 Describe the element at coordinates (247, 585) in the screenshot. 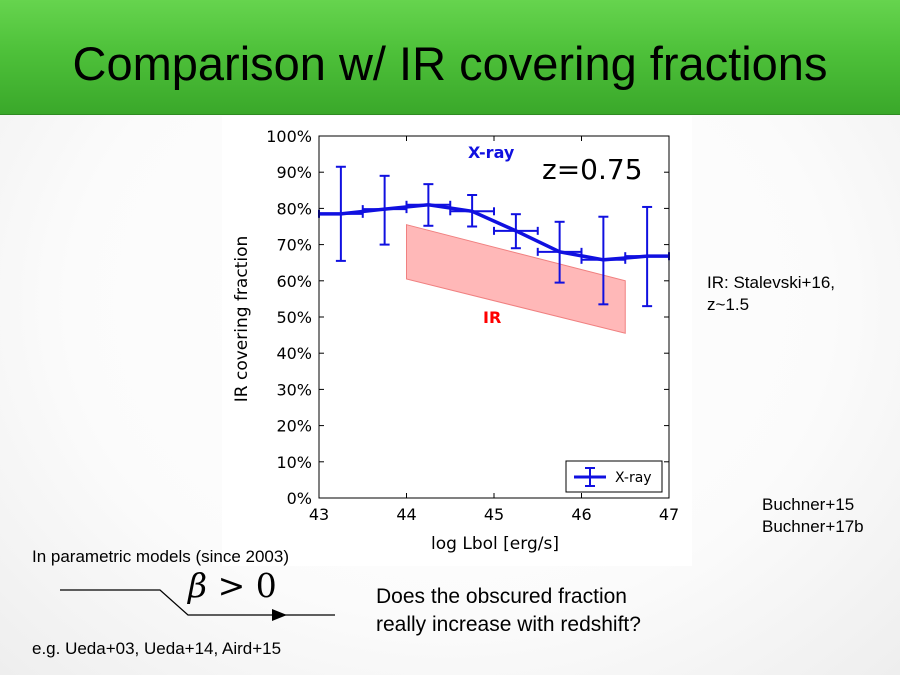

I see `beta-condition: > 0` at that location.